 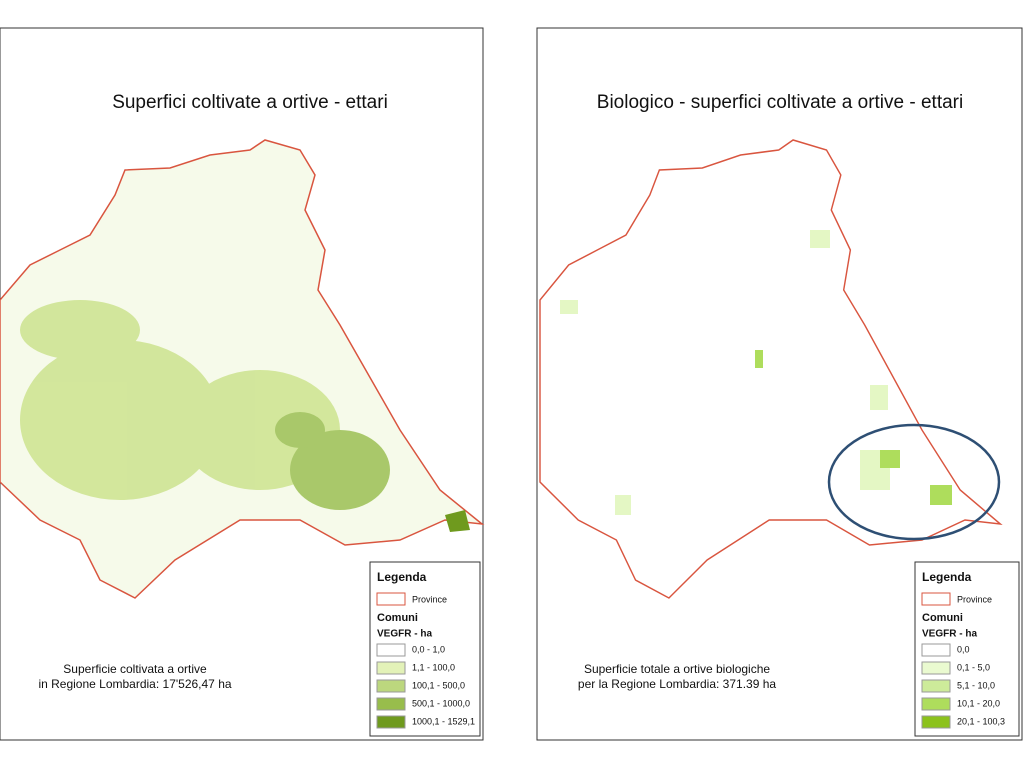 I want to click on legend-label: 0,0 - 1,0, so click(x=428, y=649).